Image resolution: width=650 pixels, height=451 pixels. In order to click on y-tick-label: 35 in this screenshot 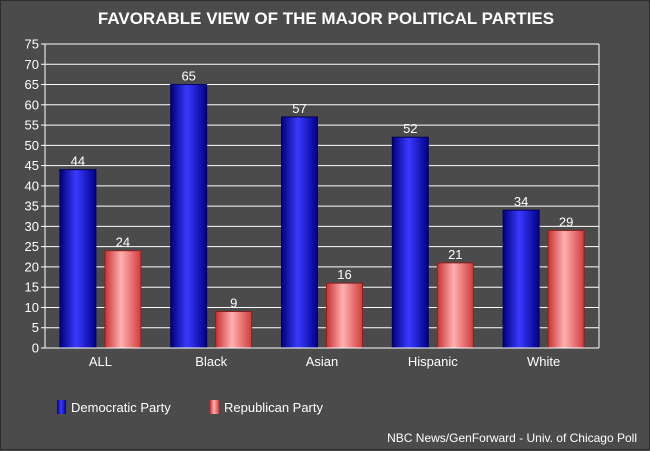, I will do `click(32, 206)`.